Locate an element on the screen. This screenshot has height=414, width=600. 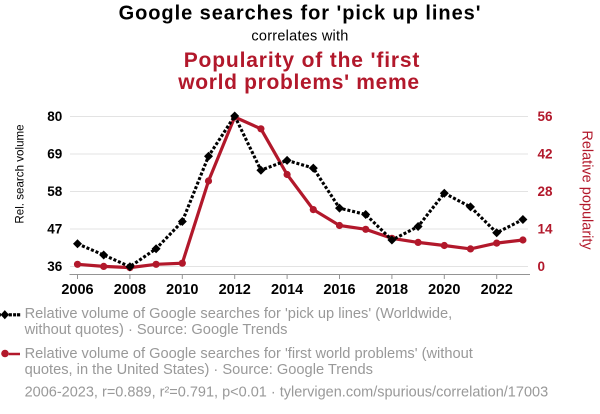
svg-text: 2018 is located at coordinates (392, 290).